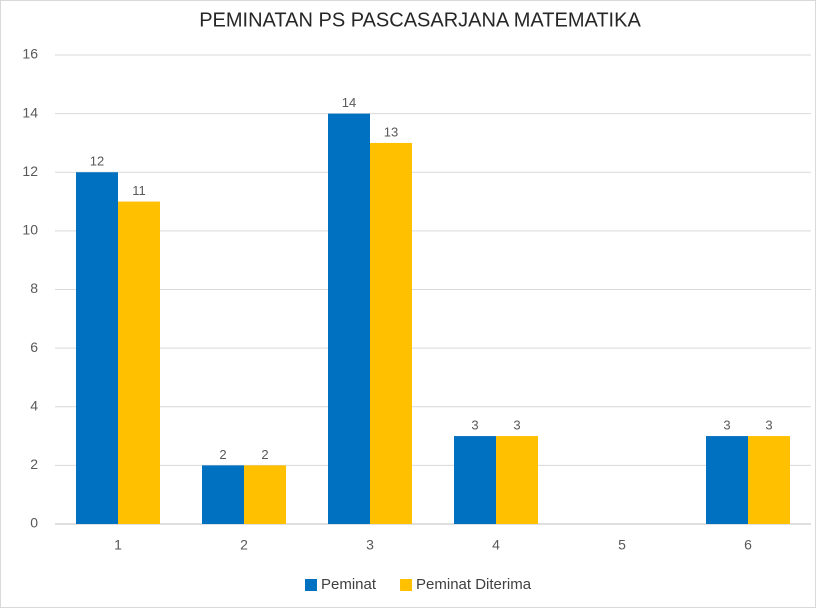  I want to click on data-label: 13, so click(391, 131).